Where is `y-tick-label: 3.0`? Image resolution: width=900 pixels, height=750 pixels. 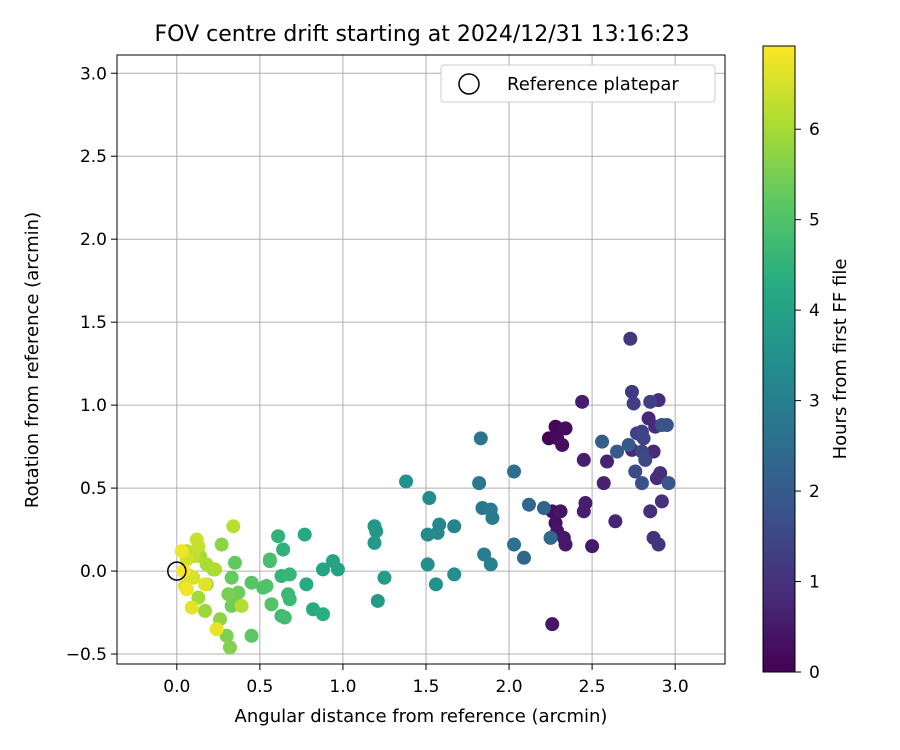
y-tick-label: 3.0 is located at coordinates (93, 74).